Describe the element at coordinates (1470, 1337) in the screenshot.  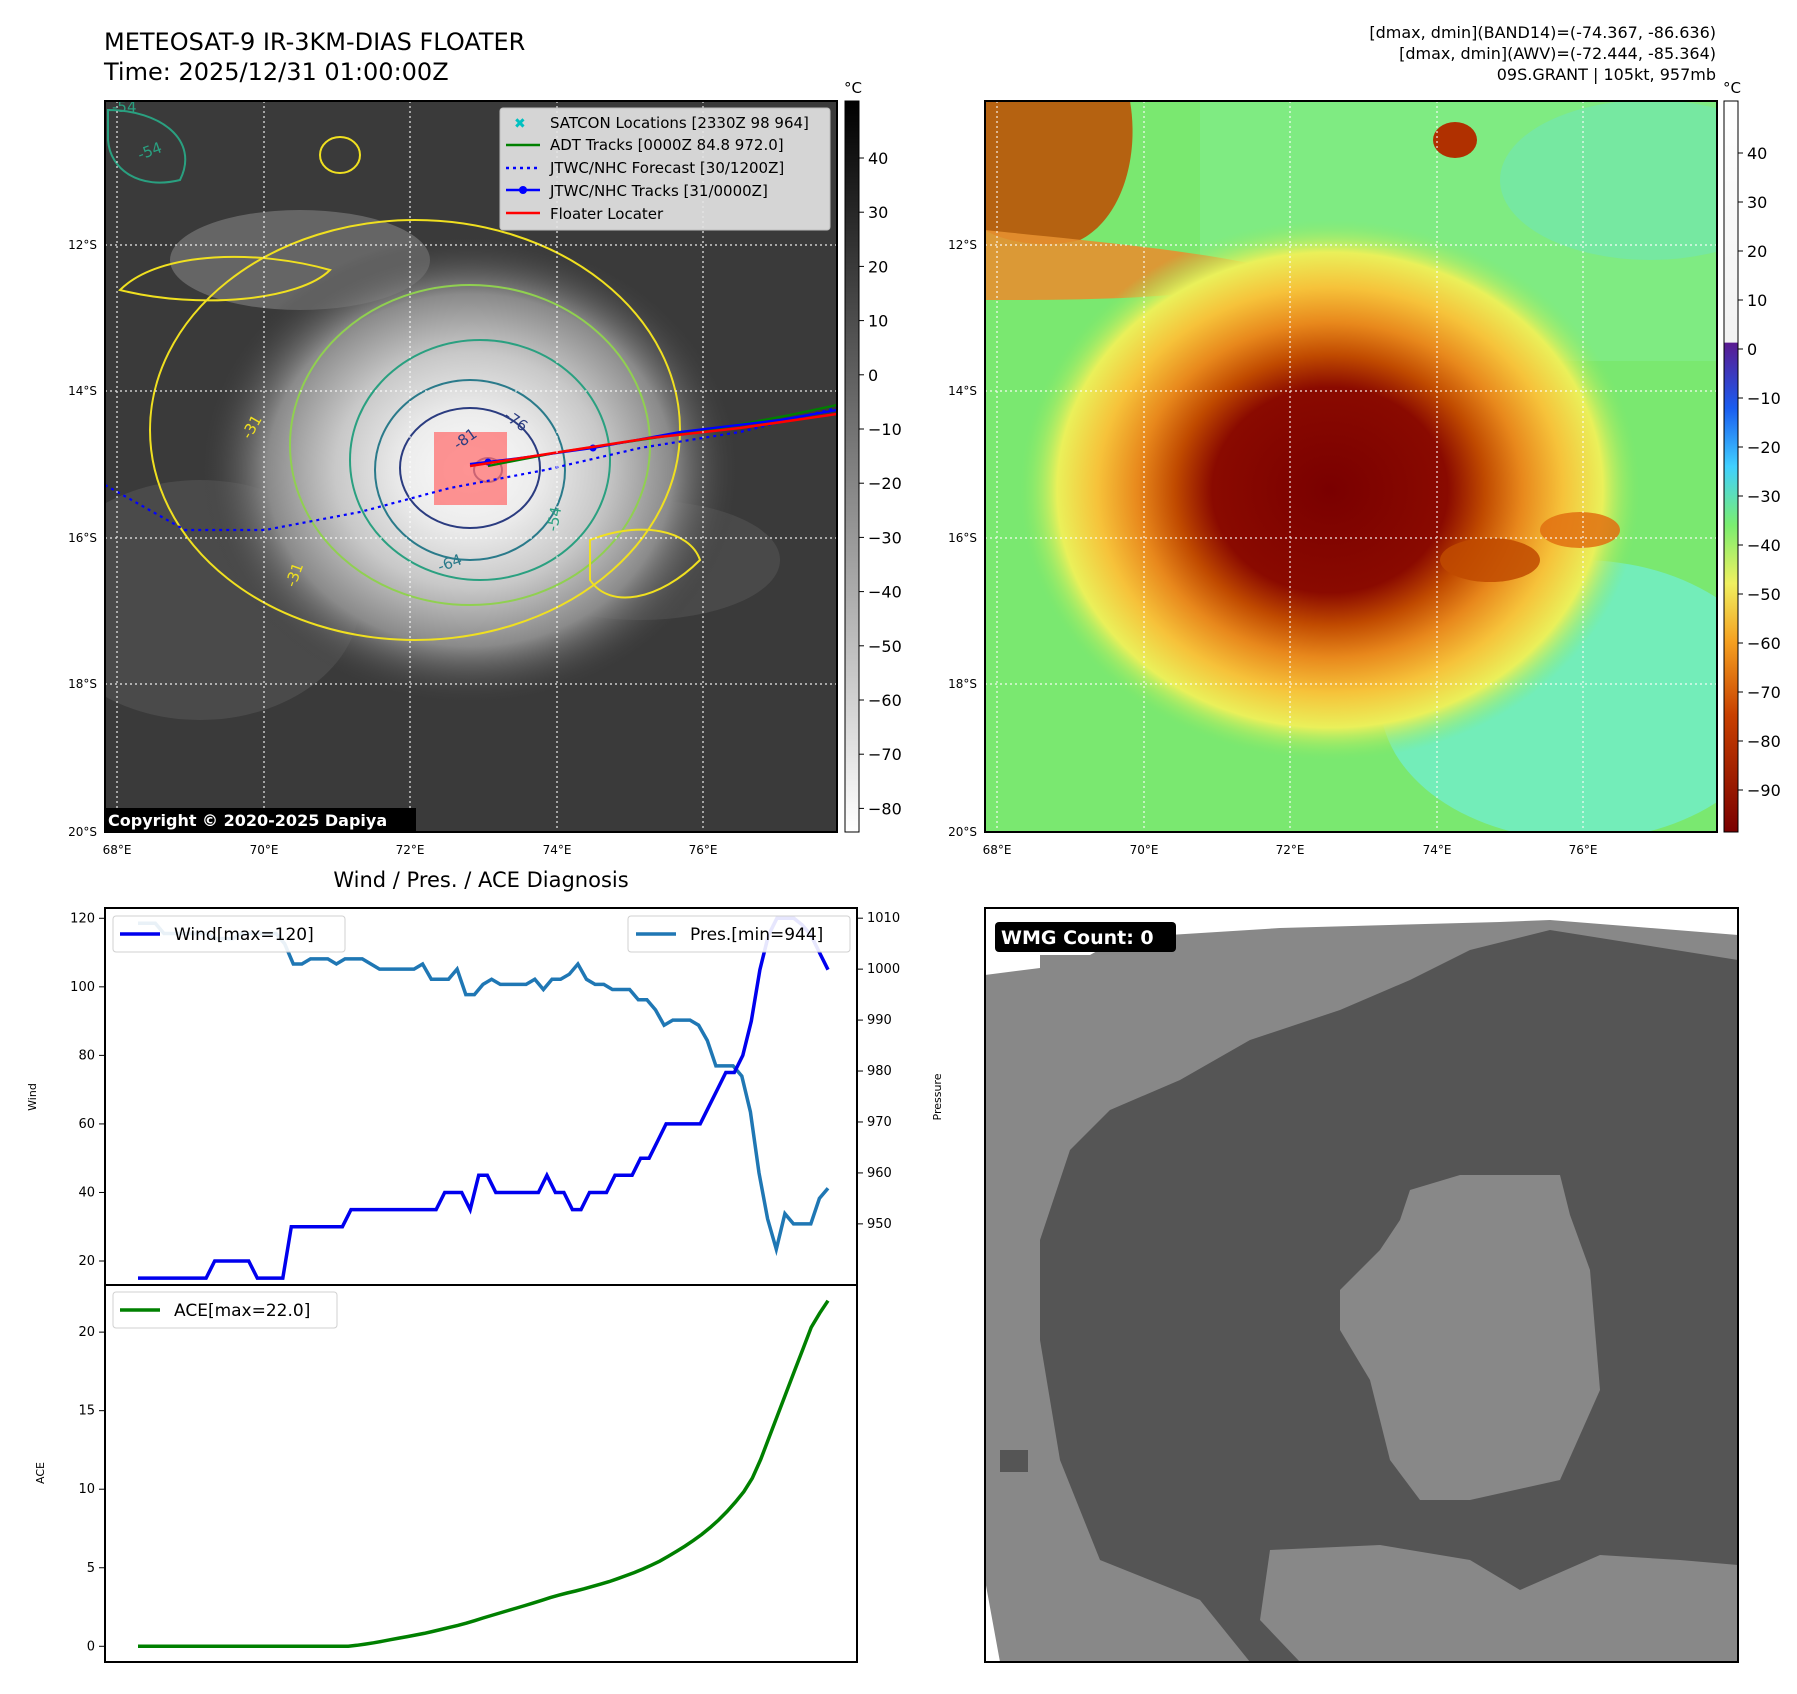
I see `wmg-region-eye` at that location.